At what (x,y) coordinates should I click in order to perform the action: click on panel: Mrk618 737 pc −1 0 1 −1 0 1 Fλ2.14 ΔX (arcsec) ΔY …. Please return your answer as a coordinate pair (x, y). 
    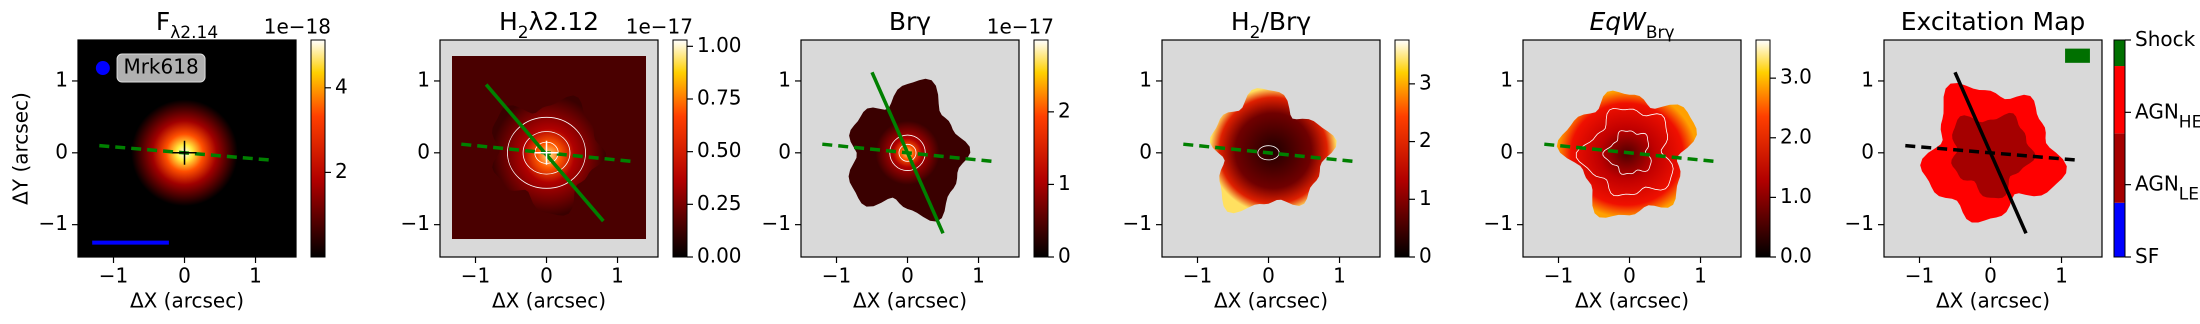
    Looking at the image, I should click on (178, 160).